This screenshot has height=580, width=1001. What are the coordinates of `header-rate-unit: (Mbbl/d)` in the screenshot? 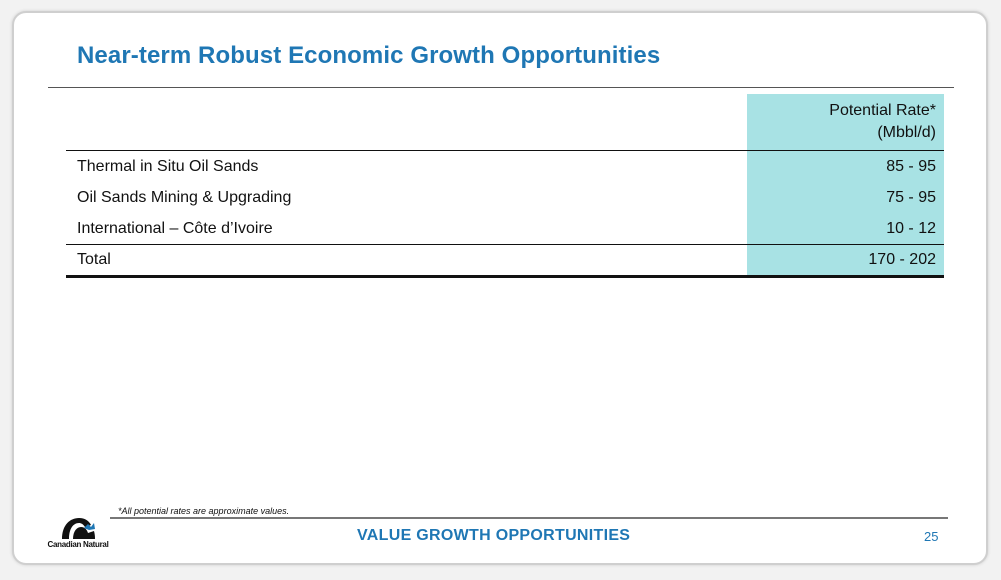 It's located at (906, 132).